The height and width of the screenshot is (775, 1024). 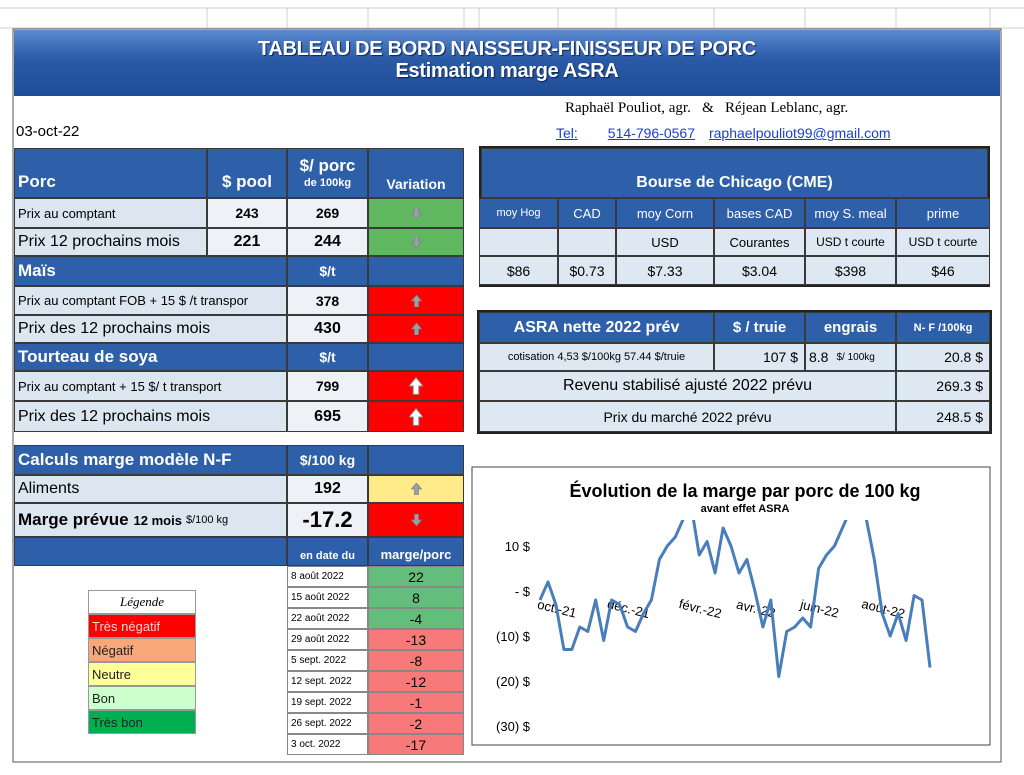 I want to click on table-cell: -1, so click(x=416, y=702).